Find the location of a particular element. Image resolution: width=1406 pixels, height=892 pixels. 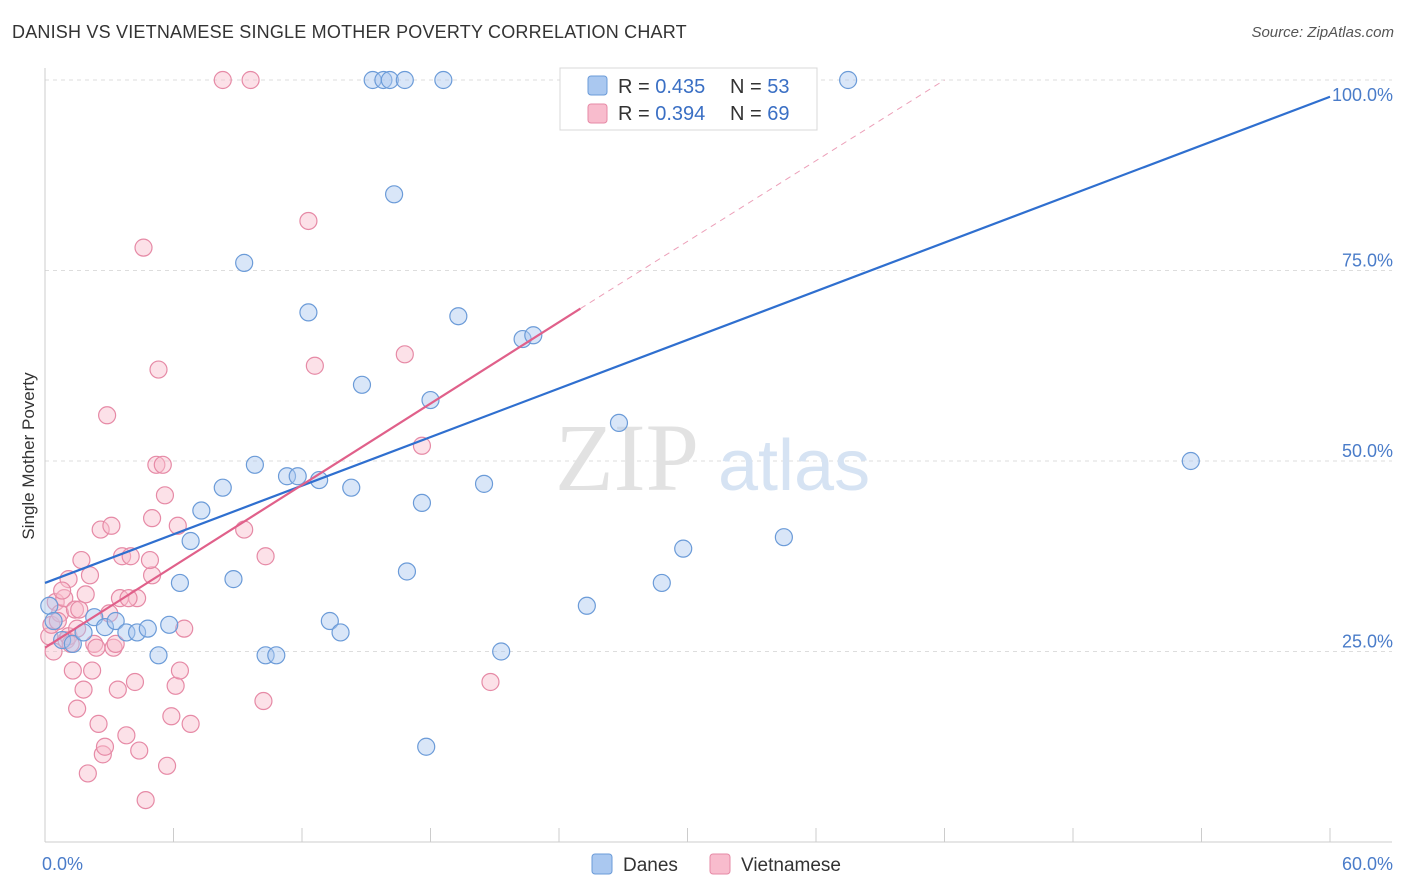

legend-row-vietnamese: R = 0.394 N = 69 is located at coordinates (704, 114).